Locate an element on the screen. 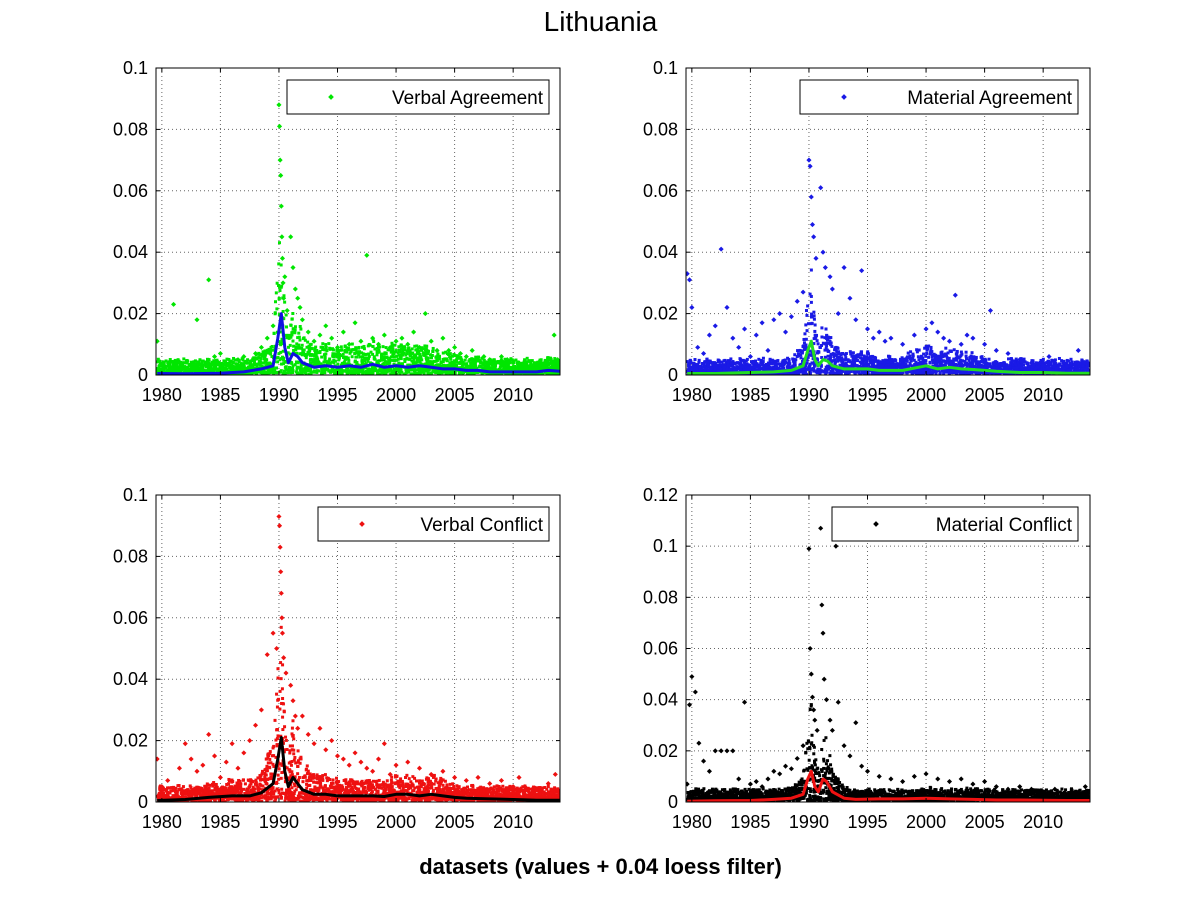 The image size is (1201, 901). y-tick-label: 0 is located at coordinates (143, 375).